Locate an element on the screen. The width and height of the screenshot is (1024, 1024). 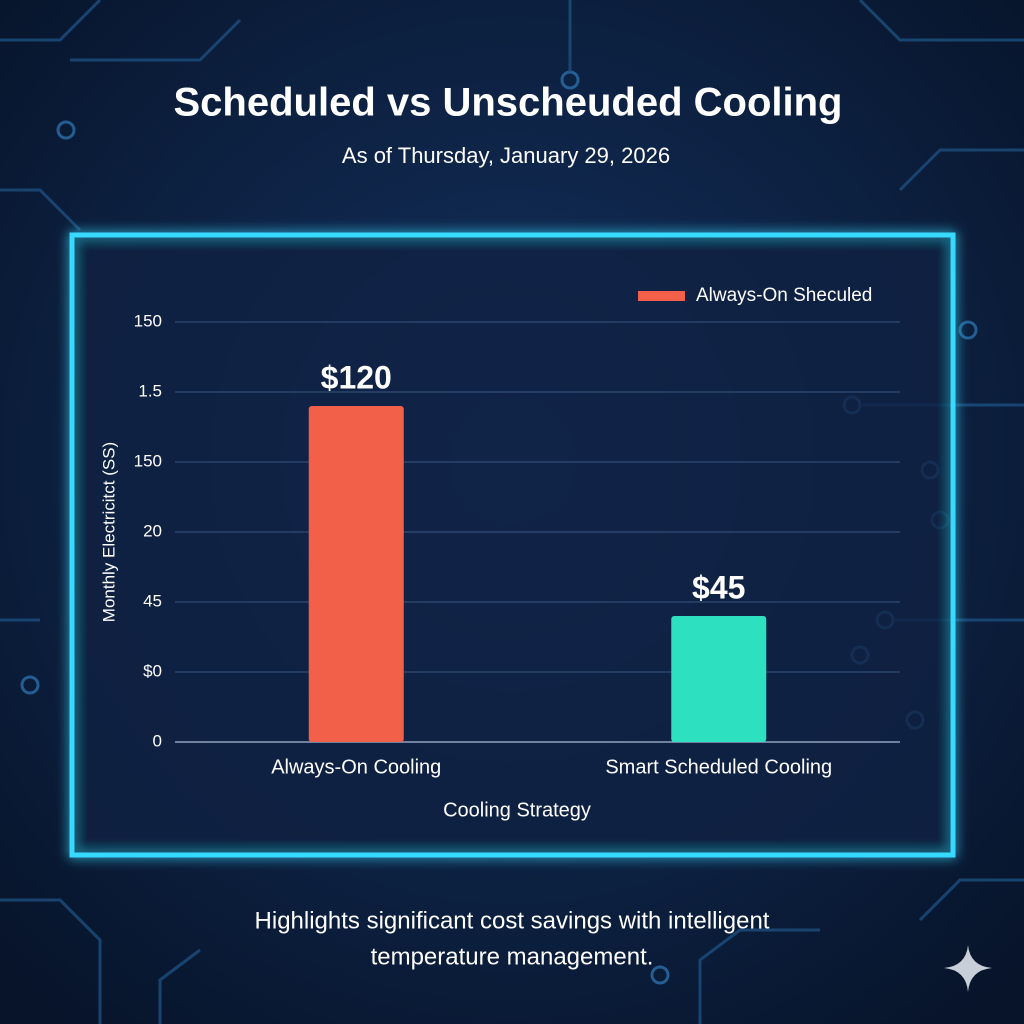
y-tick-label: 0 is located at coordinates (157, 740).